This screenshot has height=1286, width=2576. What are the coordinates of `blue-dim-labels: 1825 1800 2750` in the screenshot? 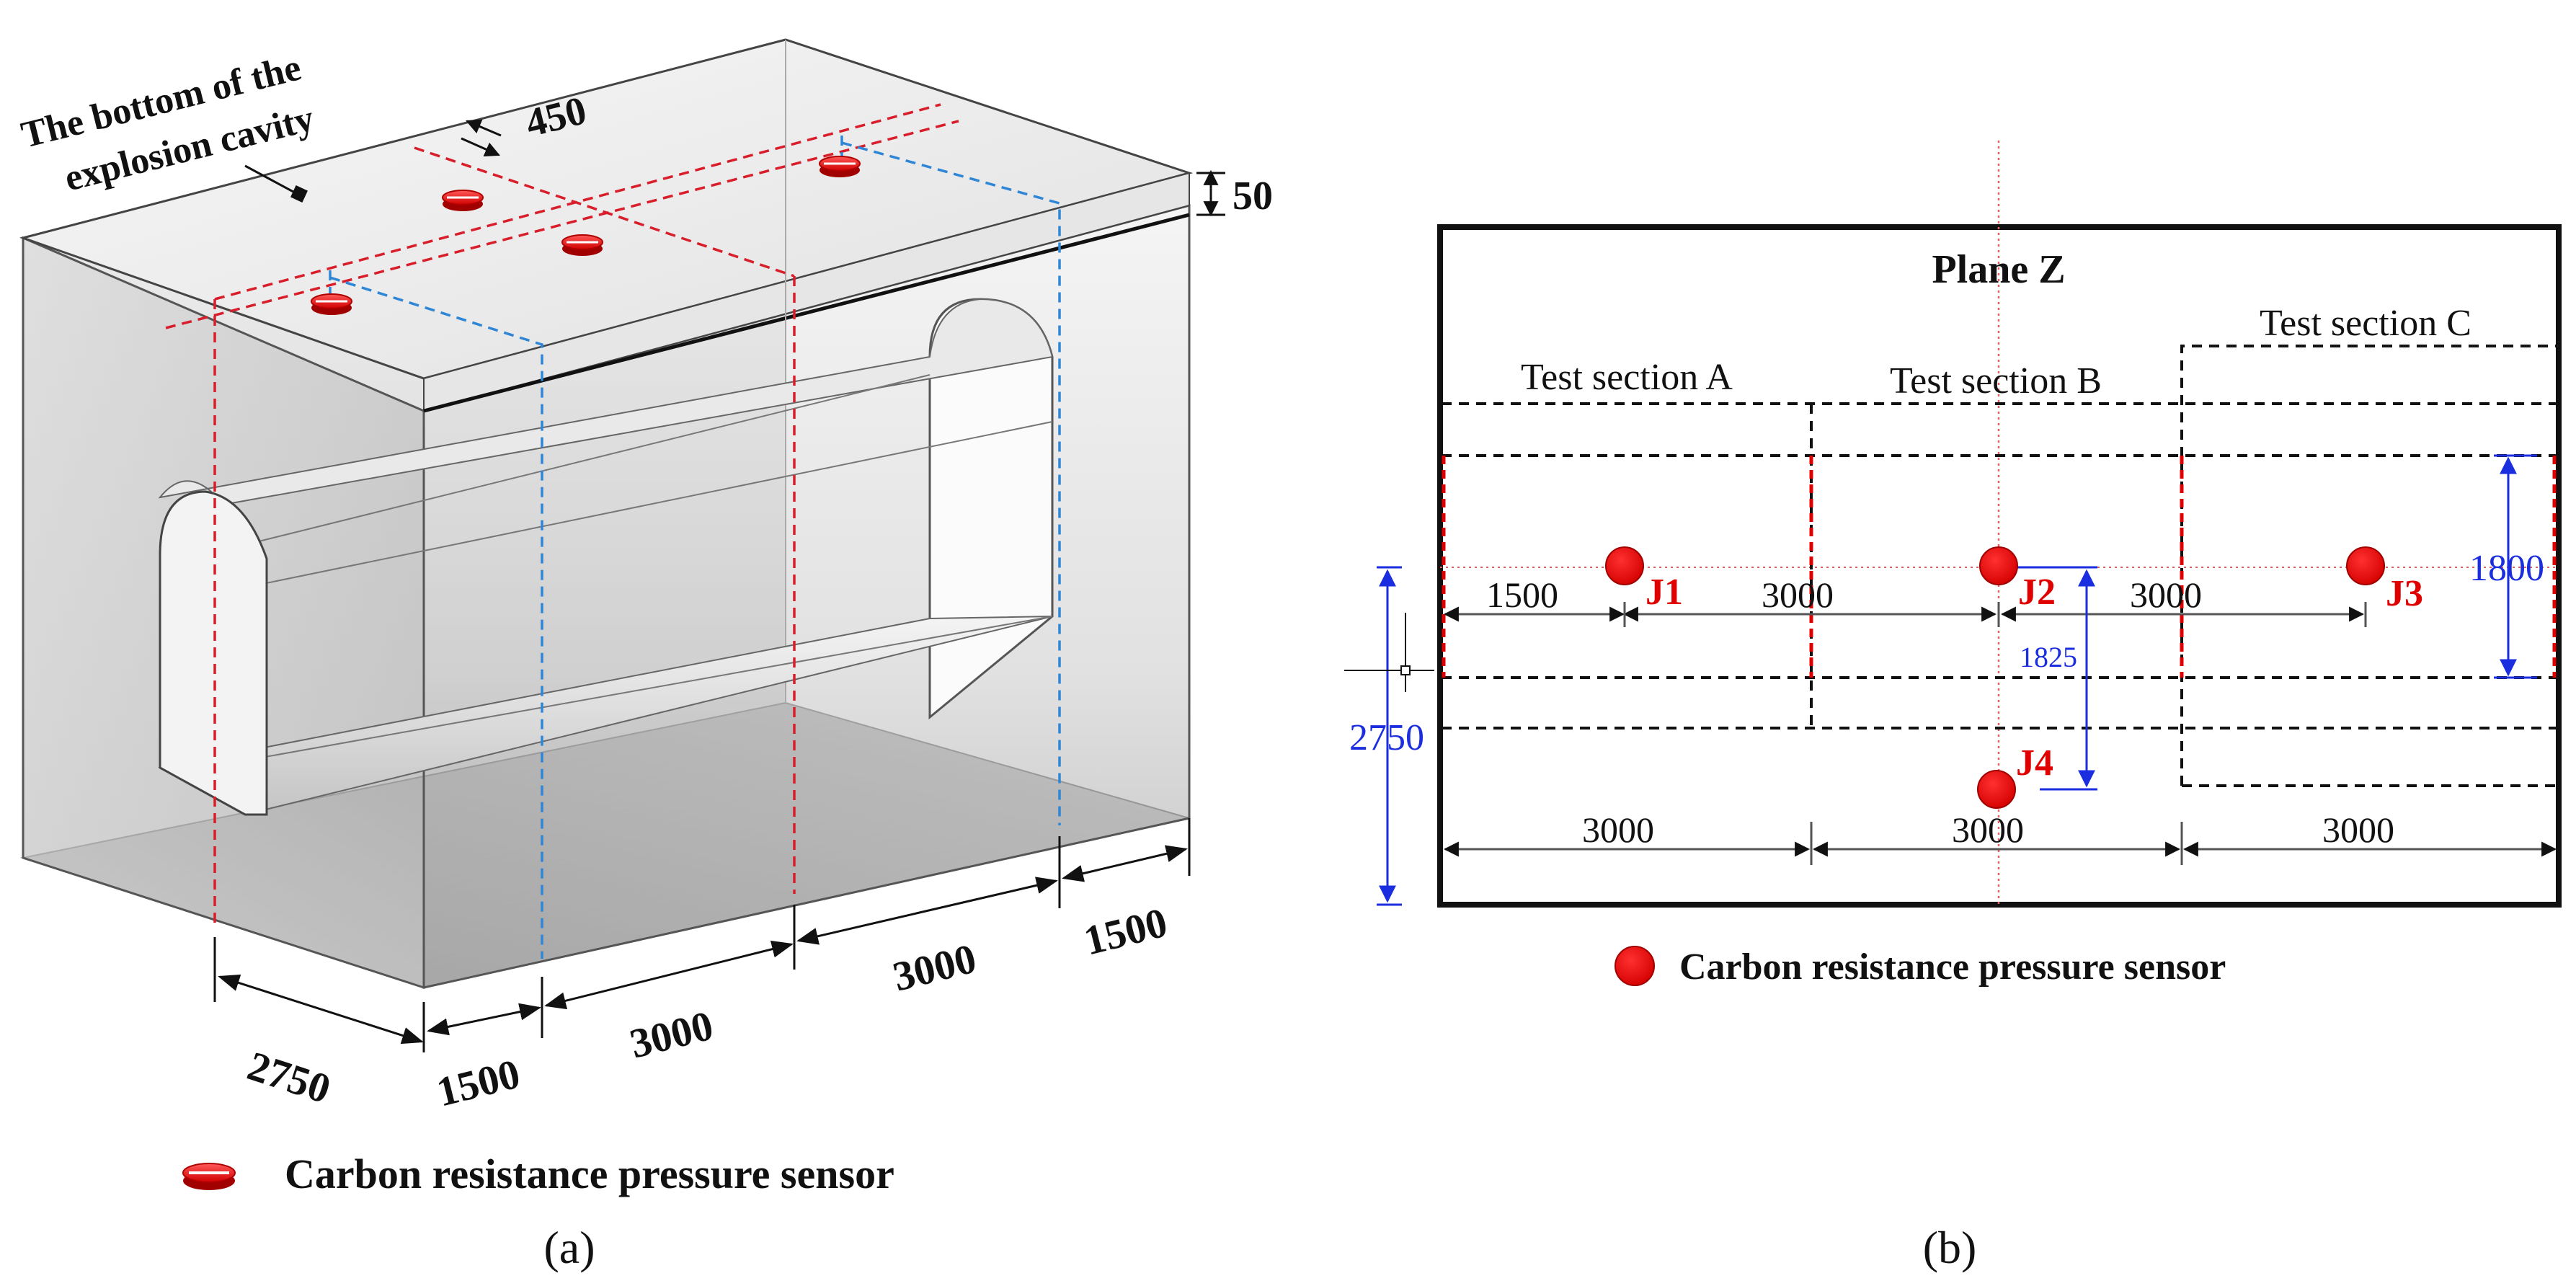 It's located at (1946, 653).